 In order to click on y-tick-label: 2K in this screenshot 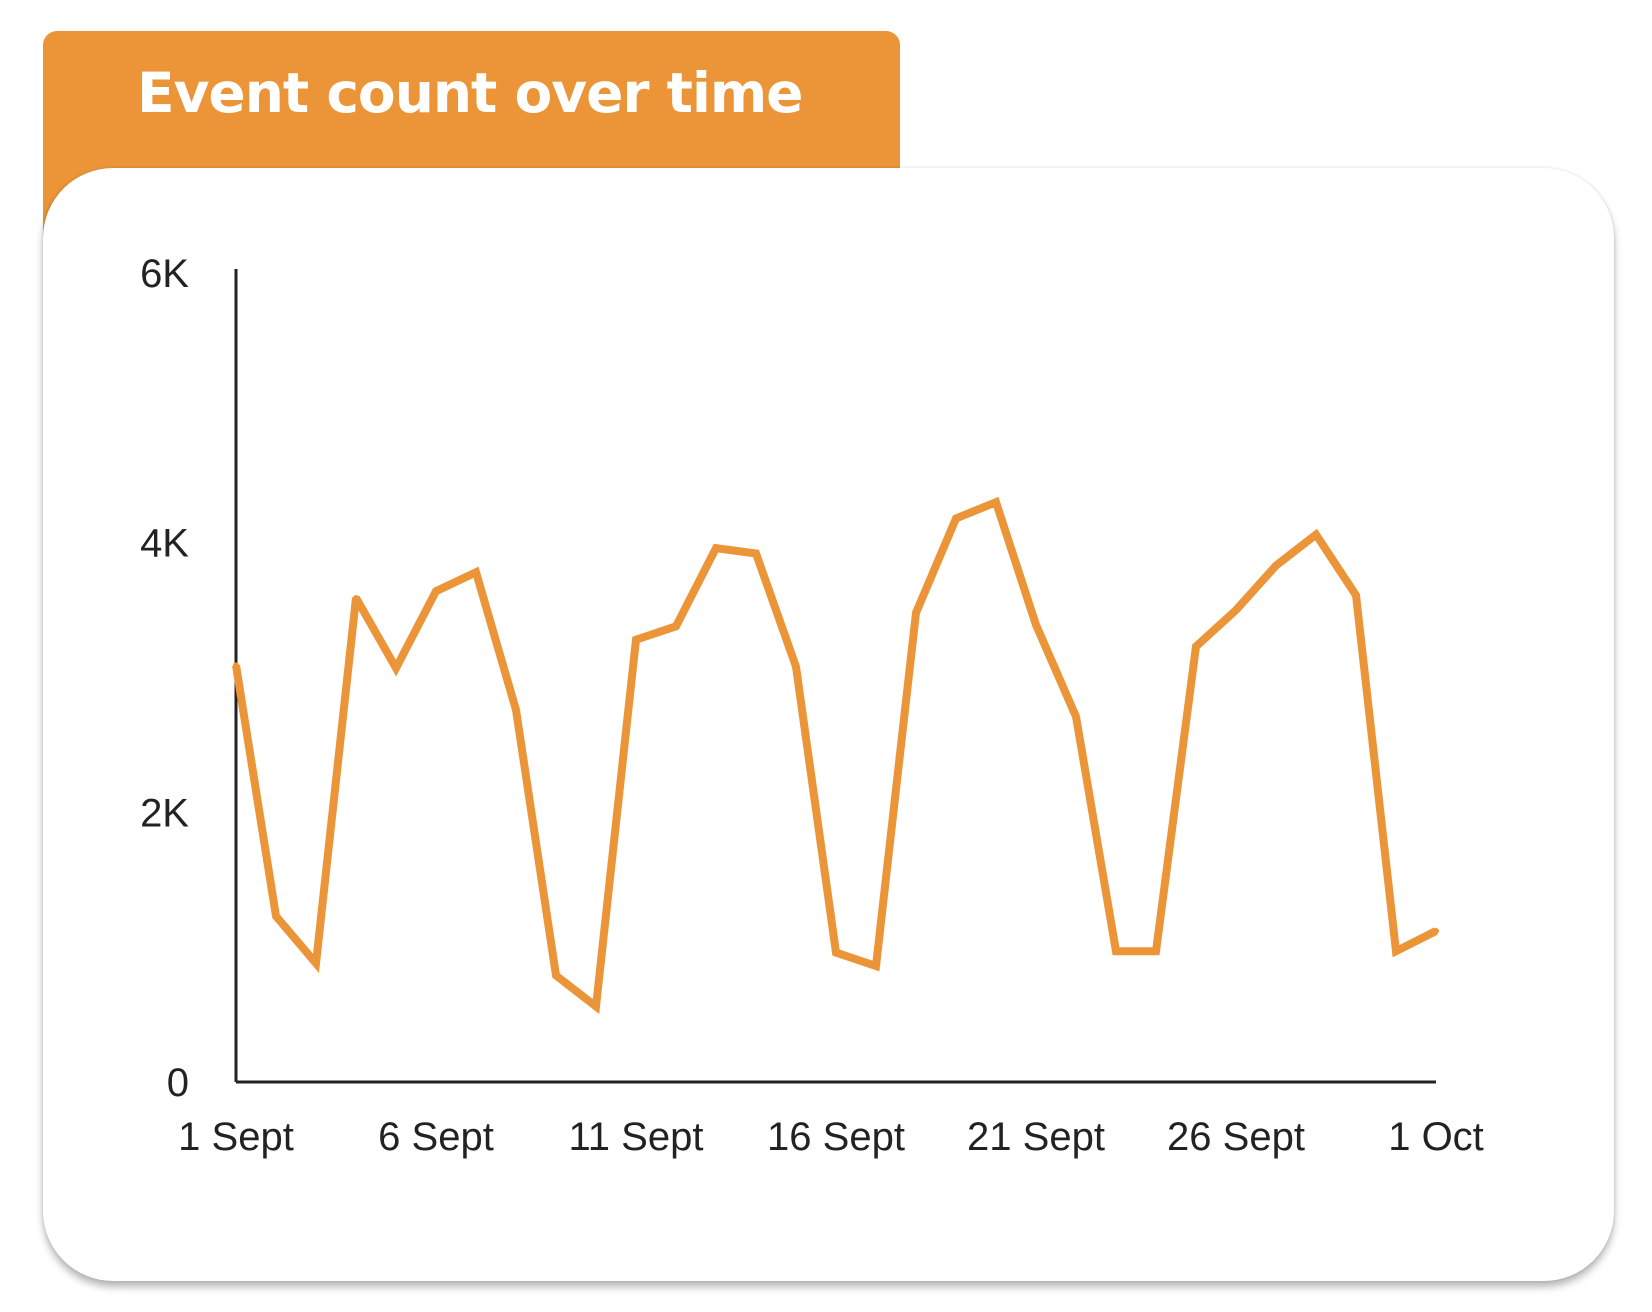, I will do `click(164, 813)`.